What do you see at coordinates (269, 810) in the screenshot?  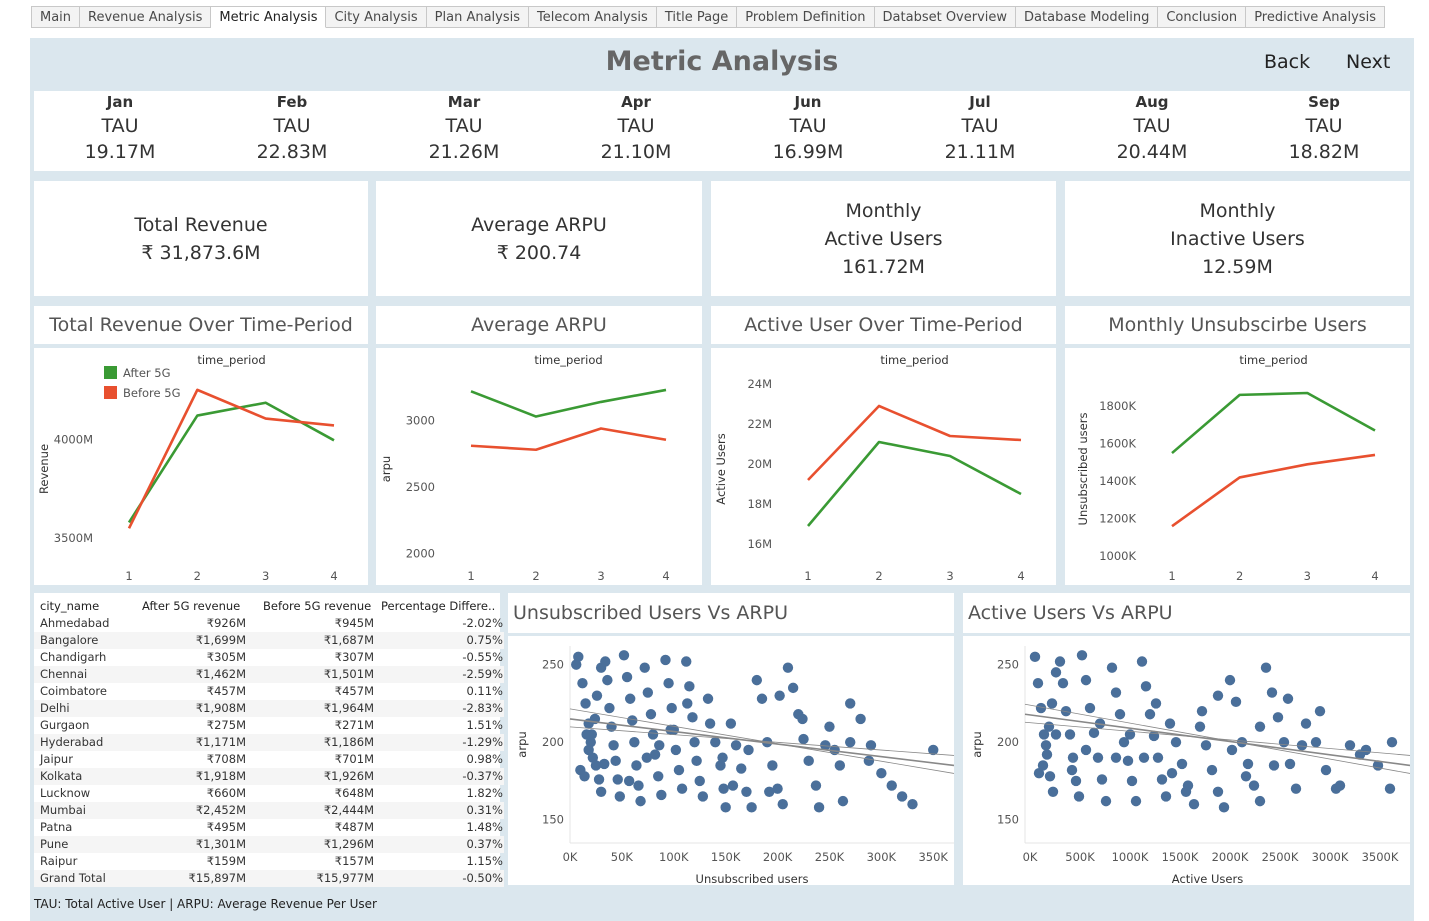 I see `table-row: Mumbai ₹2,452M ₹2,444M 0.31%` at bounding box center [269, 810].